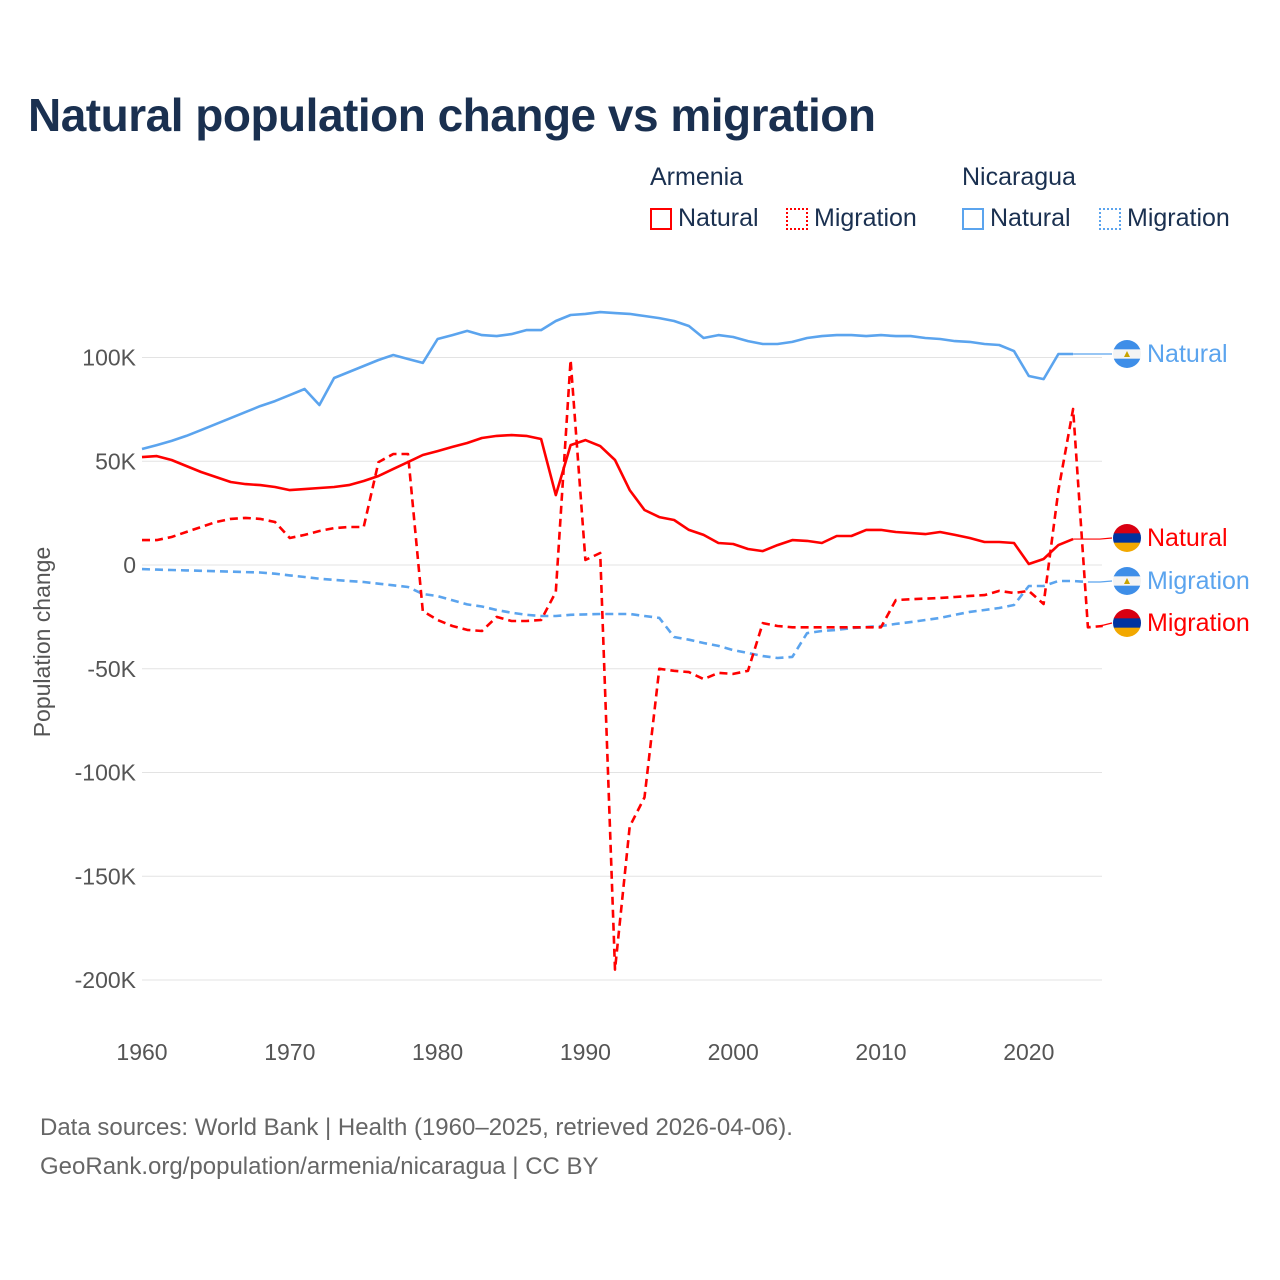  Describe the element at coordinates (733, 1052) in the screenshot. I see `x-tick-label: 2000` at that location.